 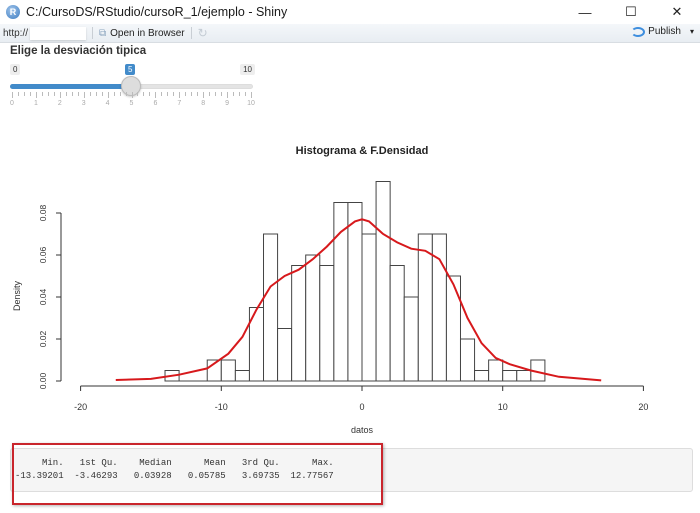 What do you see at coordinates (16, 33) in the screenshot?
I see `url-label: http://` at bounding box center [16, 33].